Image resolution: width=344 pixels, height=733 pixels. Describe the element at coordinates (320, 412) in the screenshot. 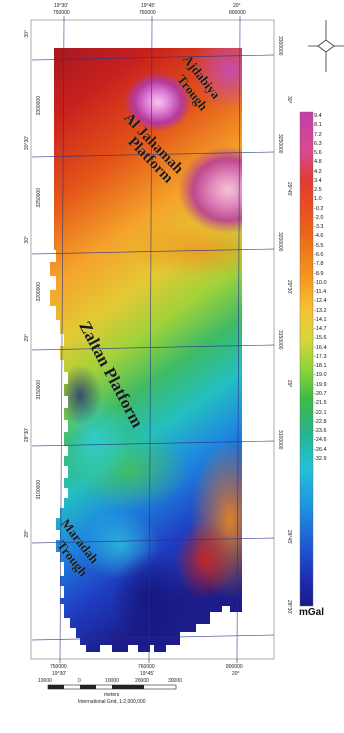

I see `legend-value: -22.1` at that location.